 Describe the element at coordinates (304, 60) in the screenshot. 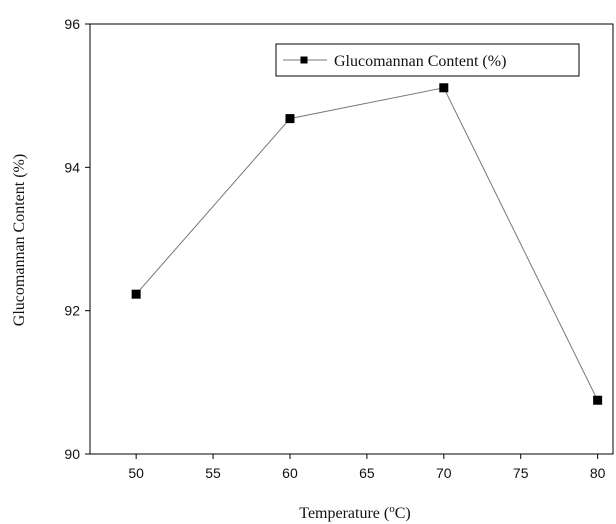

I see `legend-marker` at that location.